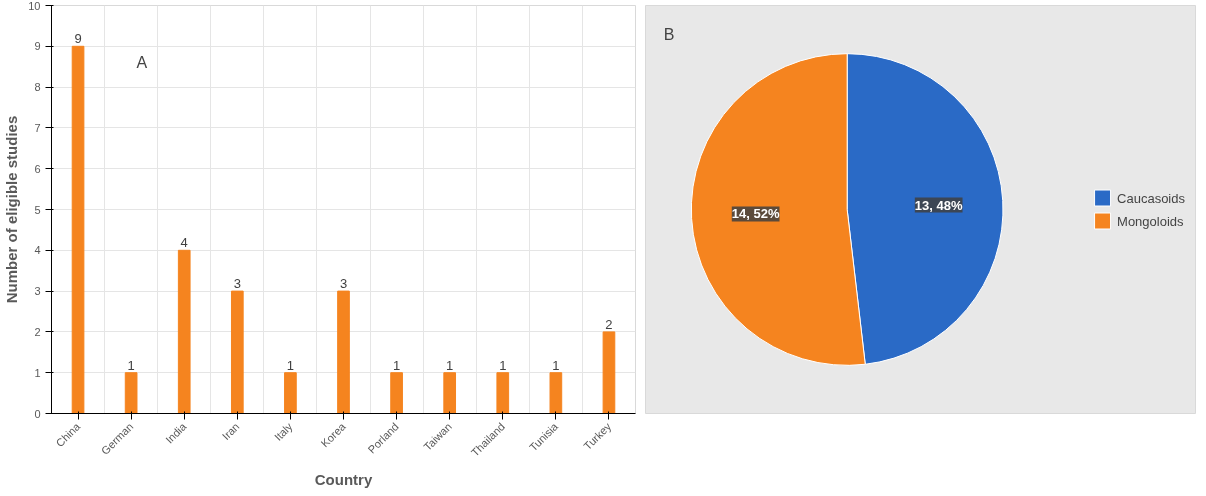 This screenshot has width=1206, height=496. Describe the element at coordinates (755, 214) in the screenshot. I see `data-label: 14, 52%` at that location.